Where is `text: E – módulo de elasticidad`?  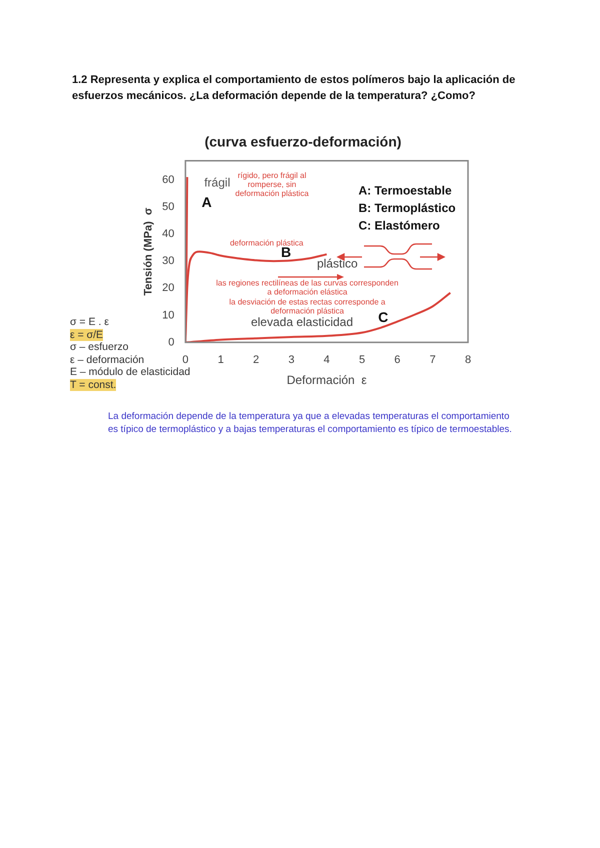
text: E – módulo de elasticidad is located at coordinates (130, 372).